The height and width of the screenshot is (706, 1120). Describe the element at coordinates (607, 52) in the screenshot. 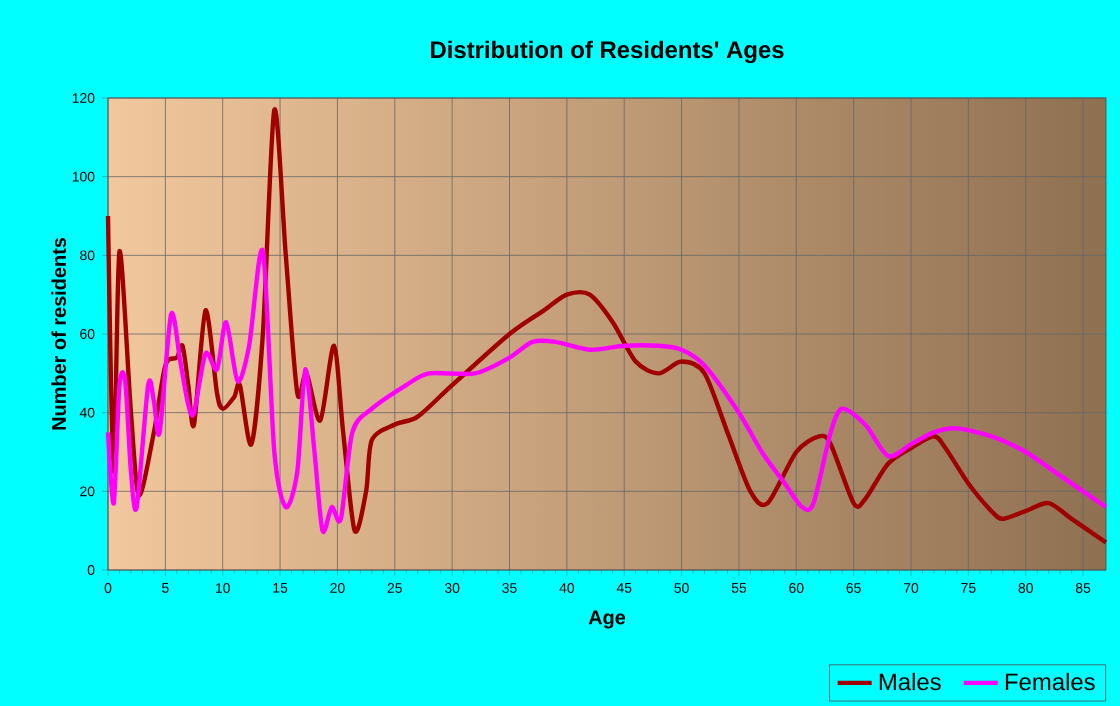

I see `chart-title: Distribution of Residents' Ages` at that location.